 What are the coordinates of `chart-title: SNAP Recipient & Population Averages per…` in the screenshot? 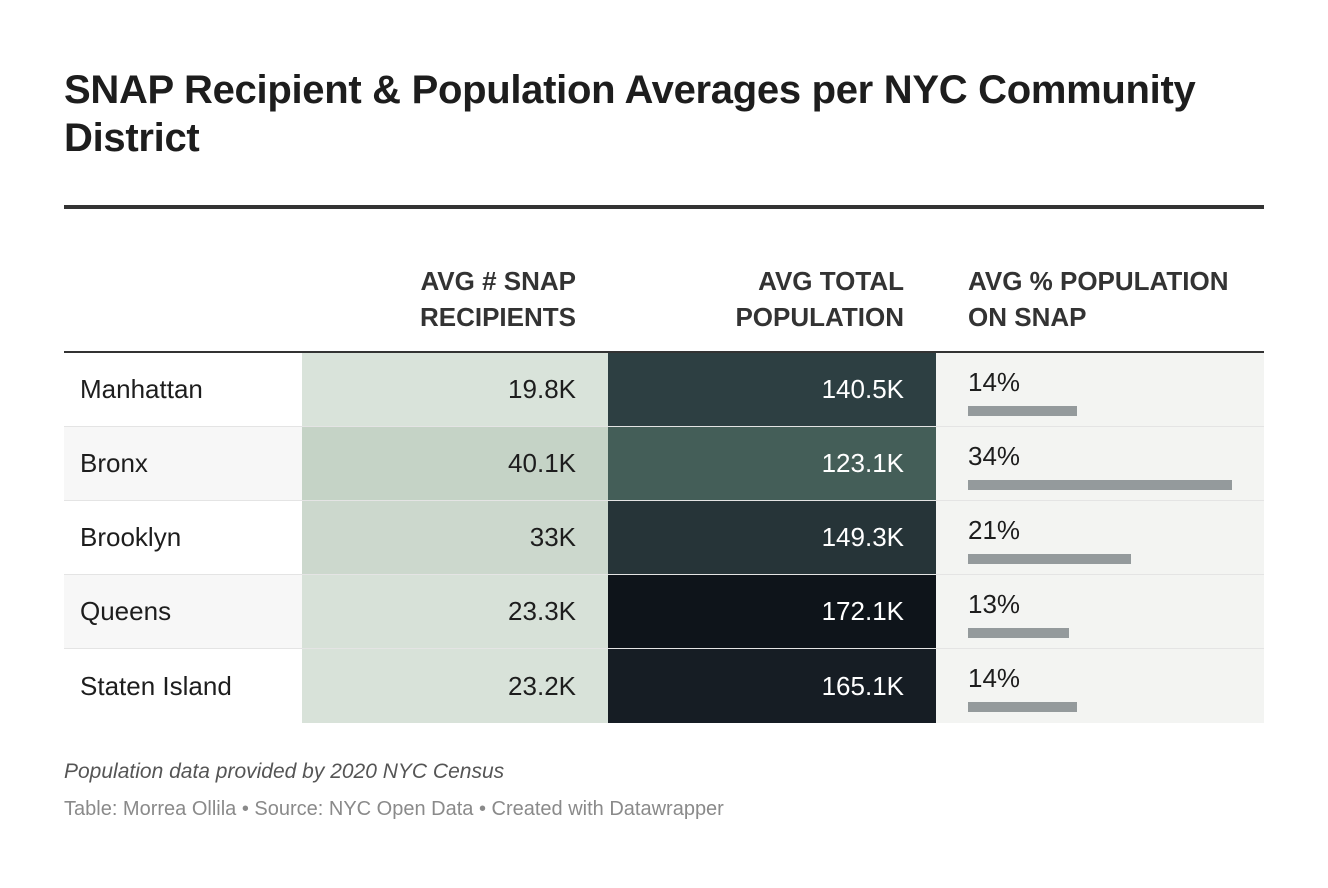 It's located at (630, 114).